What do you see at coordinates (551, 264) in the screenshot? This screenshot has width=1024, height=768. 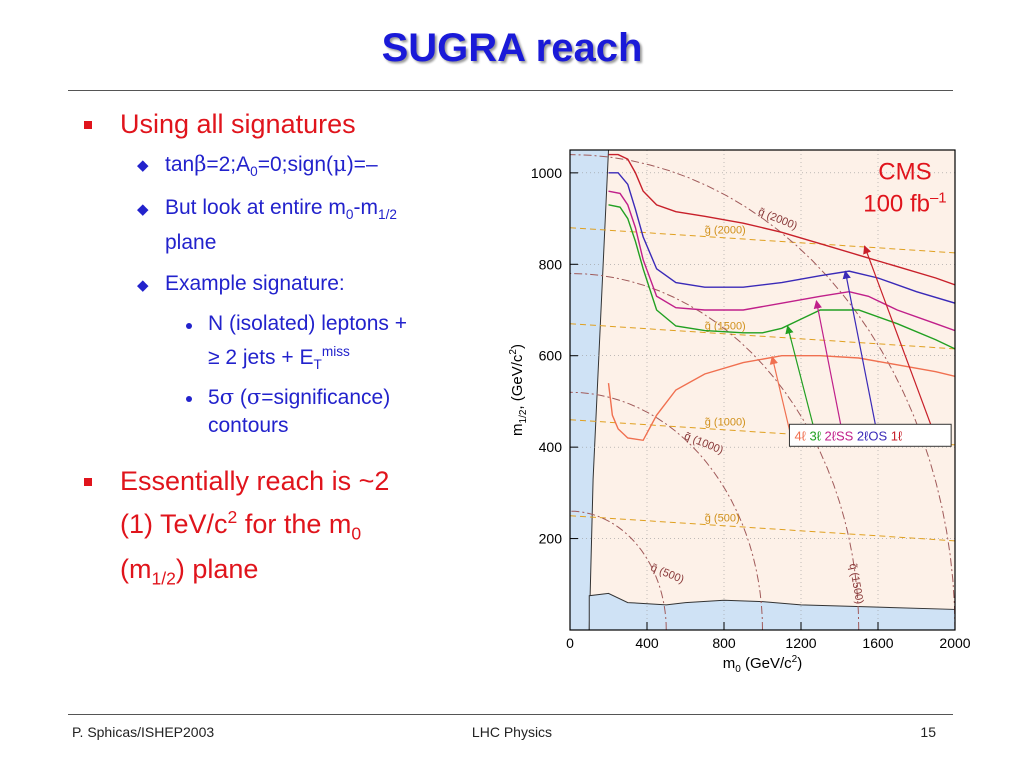 I see `y-tick-label: 800` at bounding box center [551, 264].